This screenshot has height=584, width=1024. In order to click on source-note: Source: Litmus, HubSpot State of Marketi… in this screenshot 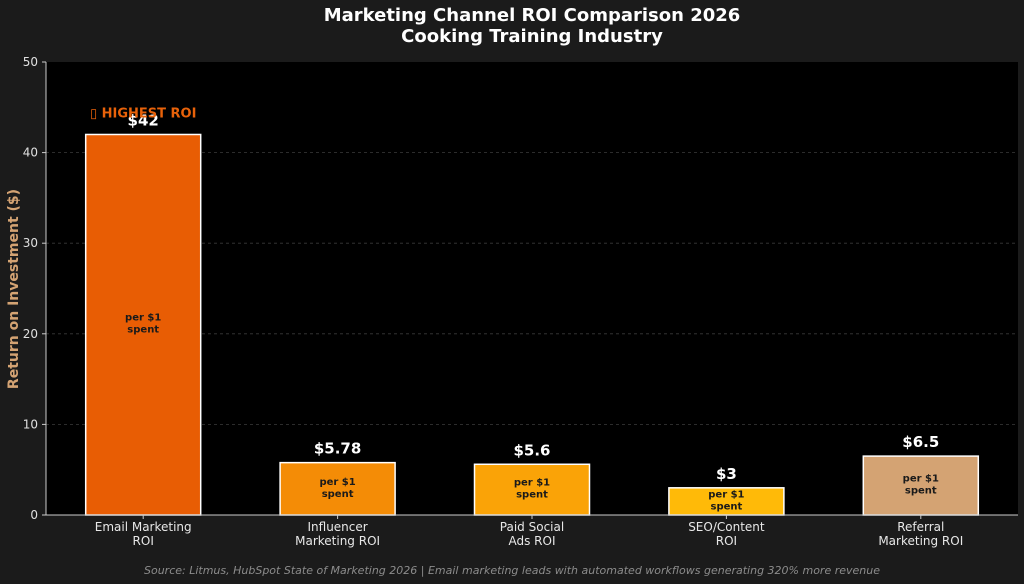, I will do `click(512, 570)`.